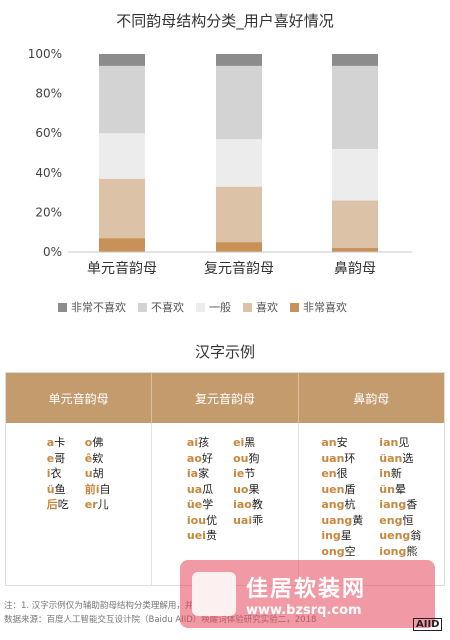  I want to click on final-sound: uai, so click(243, 520).